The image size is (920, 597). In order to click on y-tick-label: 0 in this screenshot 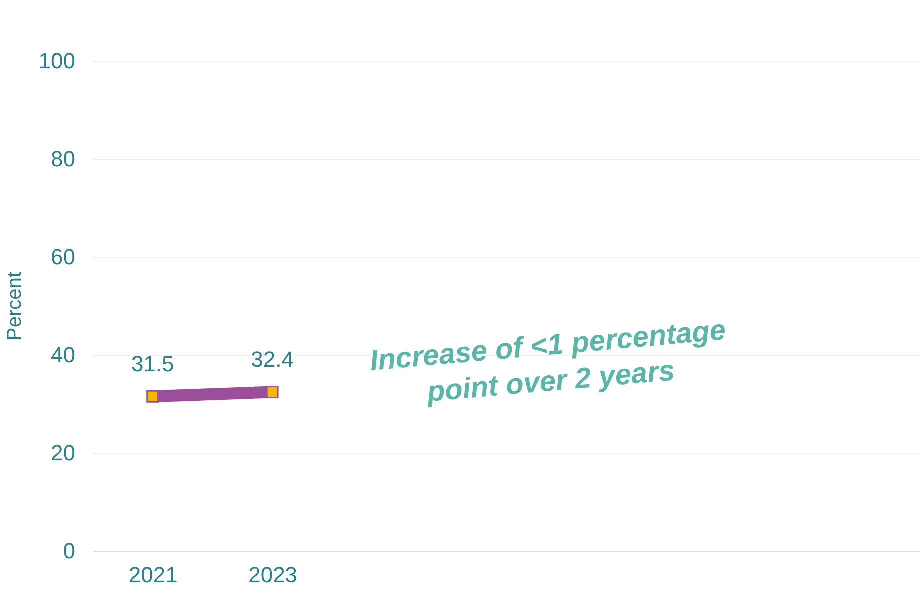, I will do `click(69, 551)`.